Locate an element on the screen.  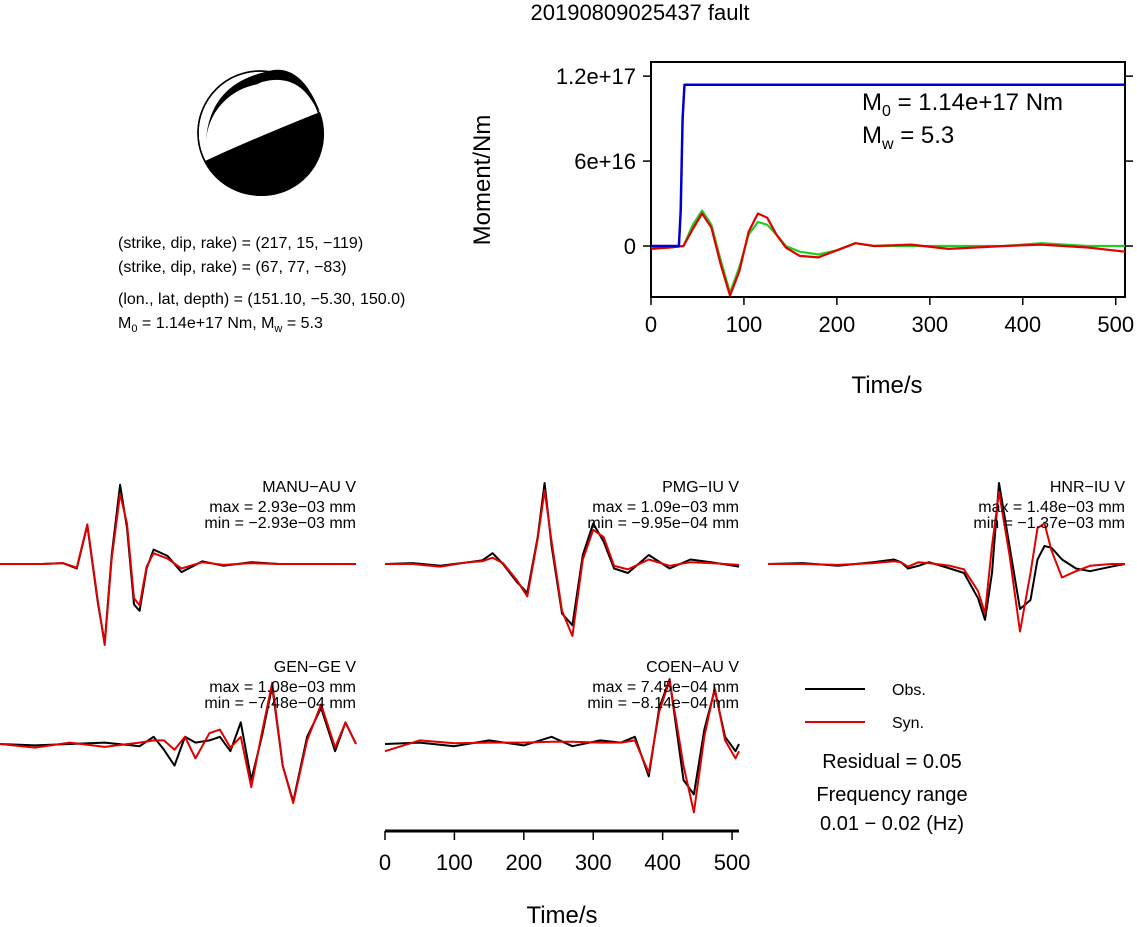
station-label: MANU−AU V is located at coordinates (309, 487).